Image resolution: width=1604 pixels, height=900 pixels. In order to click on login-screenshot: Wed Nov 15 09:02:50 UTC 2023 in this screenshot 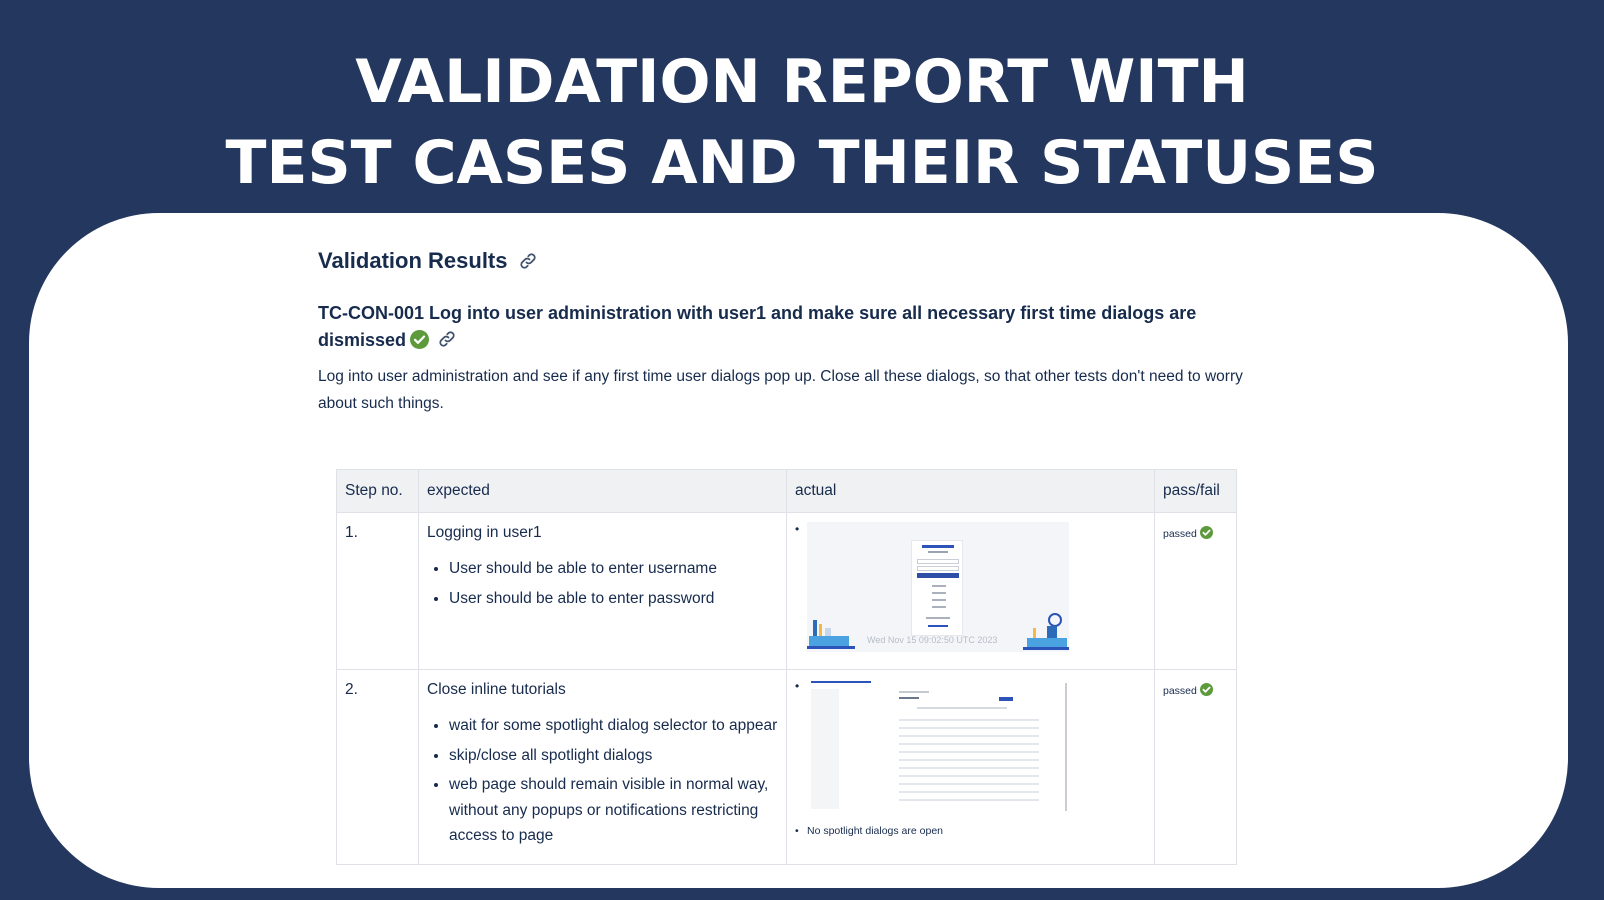, I will do `click(938, 587)`.